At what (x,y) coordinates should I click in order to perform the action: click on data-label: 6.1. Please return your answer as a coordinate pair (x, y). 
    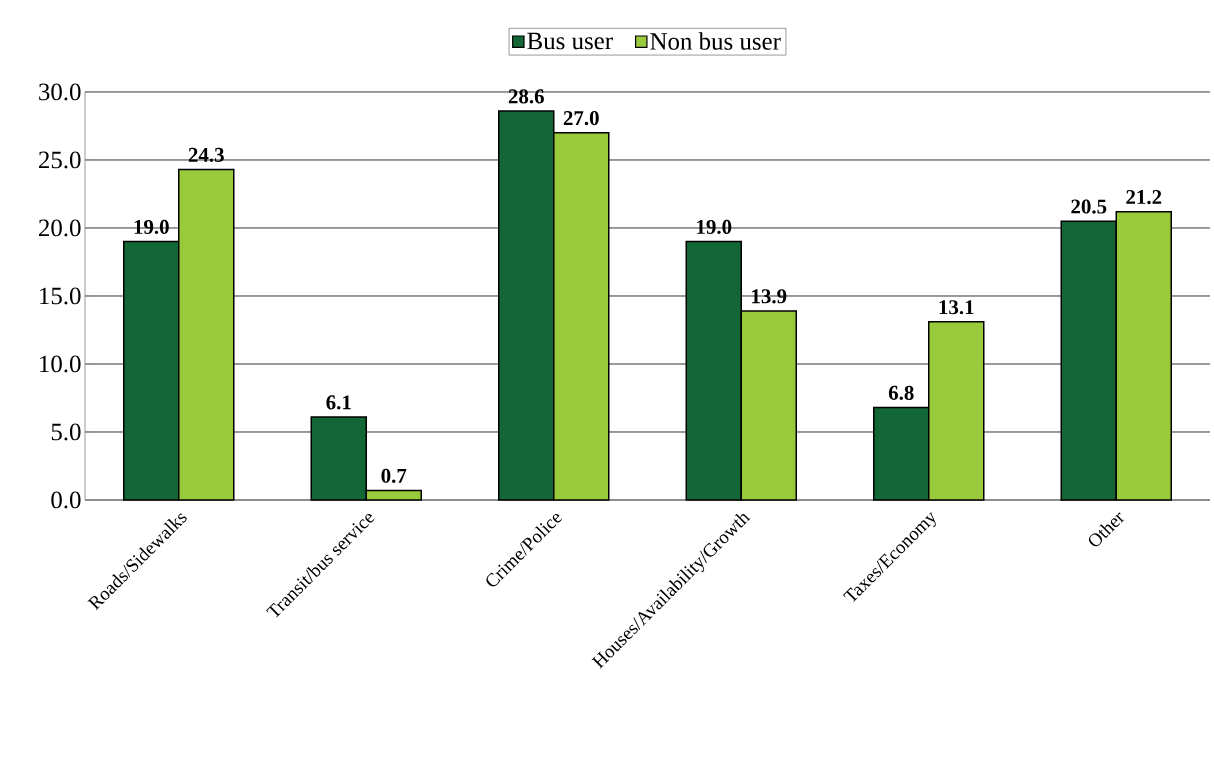
    Looking at the image, I should click on (338, 402).